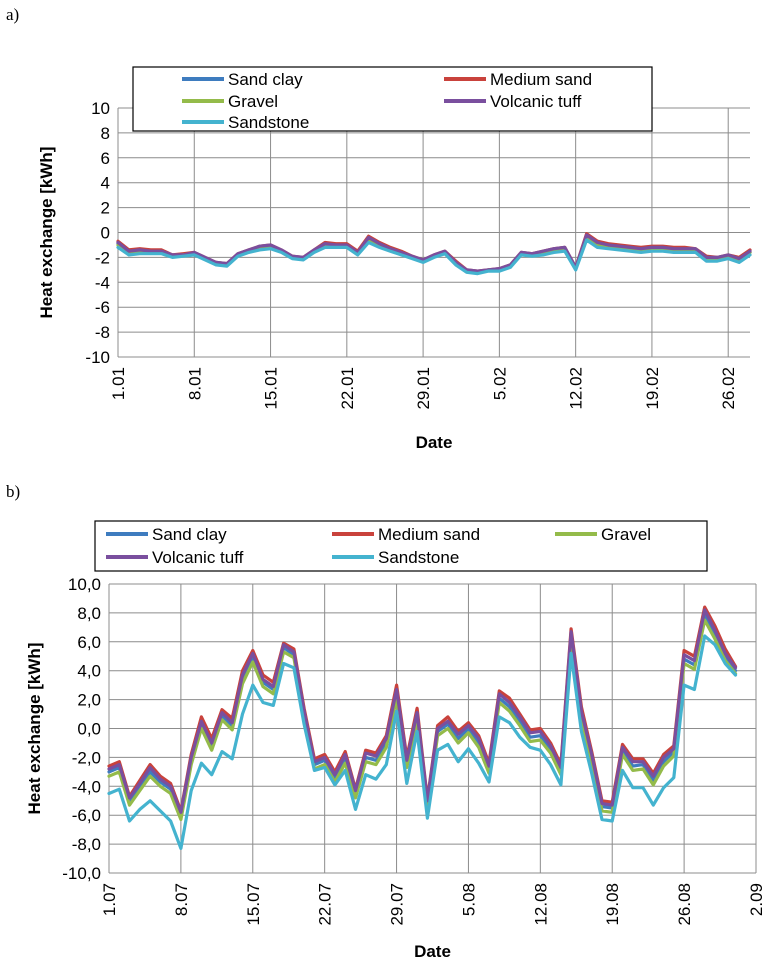 The height and width of the screenshot is (962, 771). Describe the element at coordinates (89, 642) in the screenshot. I see `y-tick-label: 6,0` at that location.